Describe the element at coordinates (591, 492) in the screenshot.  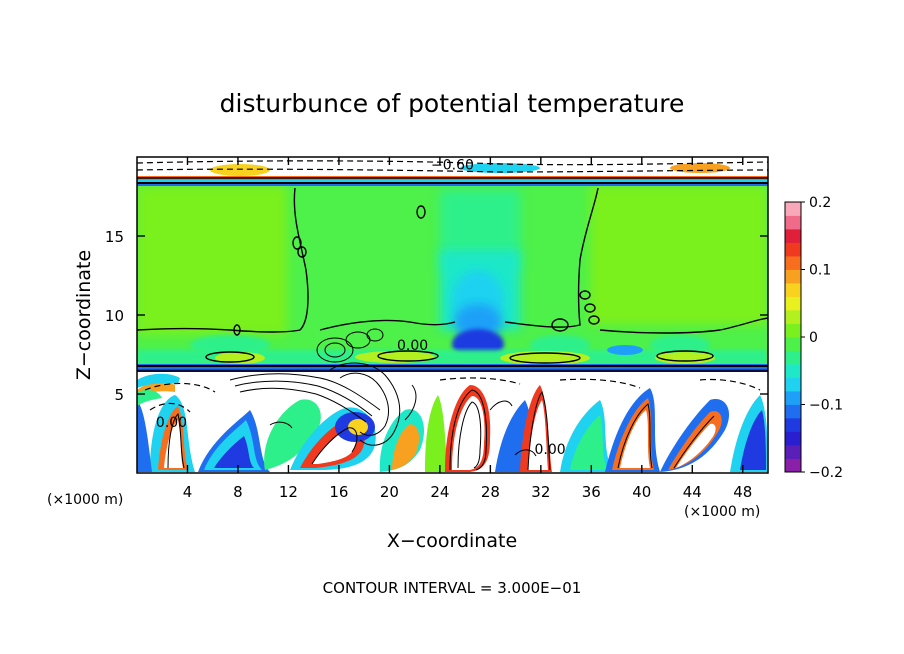
I see `x-tick-label: 36` at that location.